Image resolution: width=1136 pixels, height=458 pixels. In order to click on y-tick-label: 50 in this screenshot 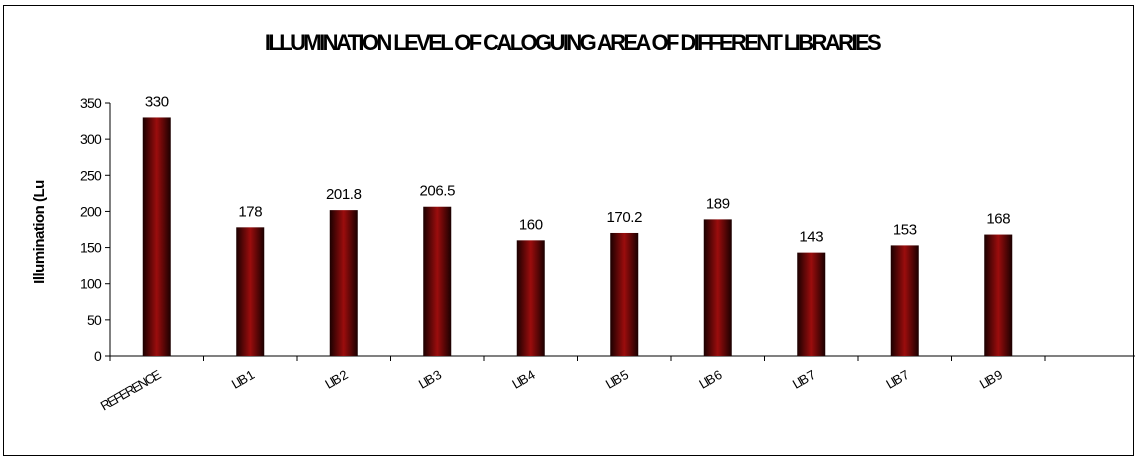, I will do `click(94, 320)`.